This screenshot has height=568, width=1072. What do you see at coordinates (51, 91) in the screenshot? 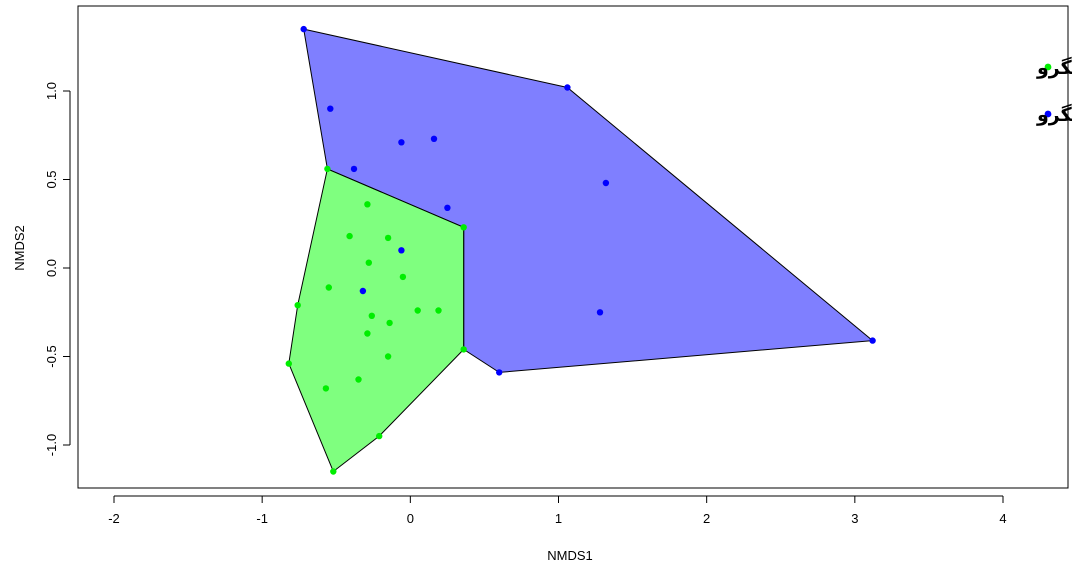
I see `y-tick-label-4: 1.0` at bounding box center [51, 91].